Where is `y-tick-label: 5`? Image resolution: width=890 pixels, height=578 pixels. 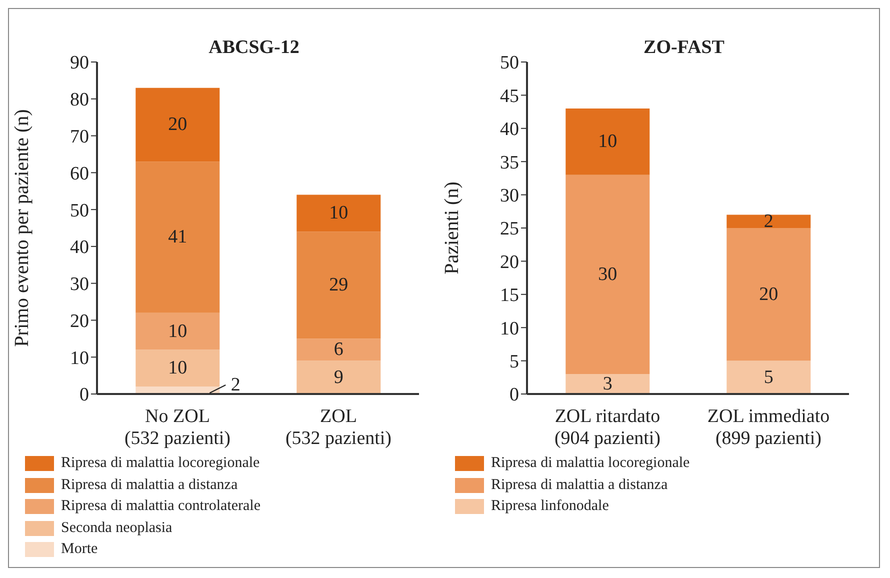
y-tick-label: 5 is located at coordinates (514, 362).